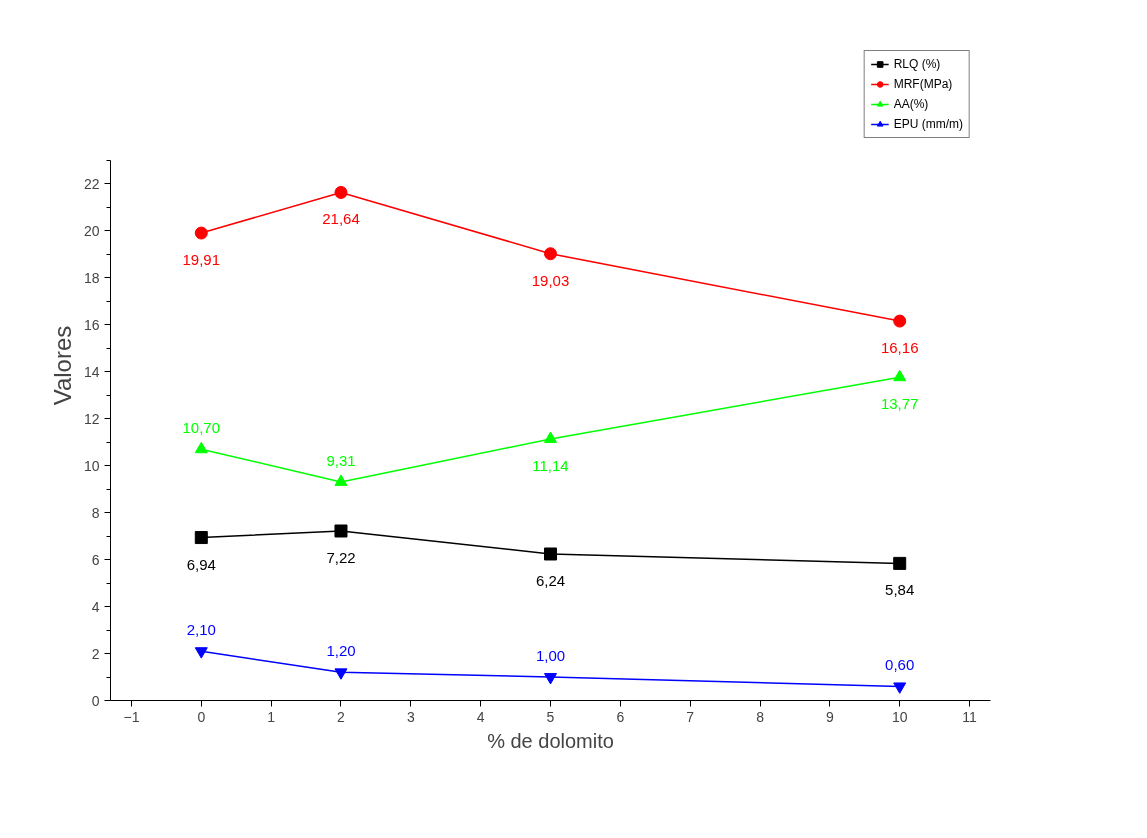 The height and width of the screenshot is (838, 1147). I want to click on y-tick-label: 0, so click(95, 700).